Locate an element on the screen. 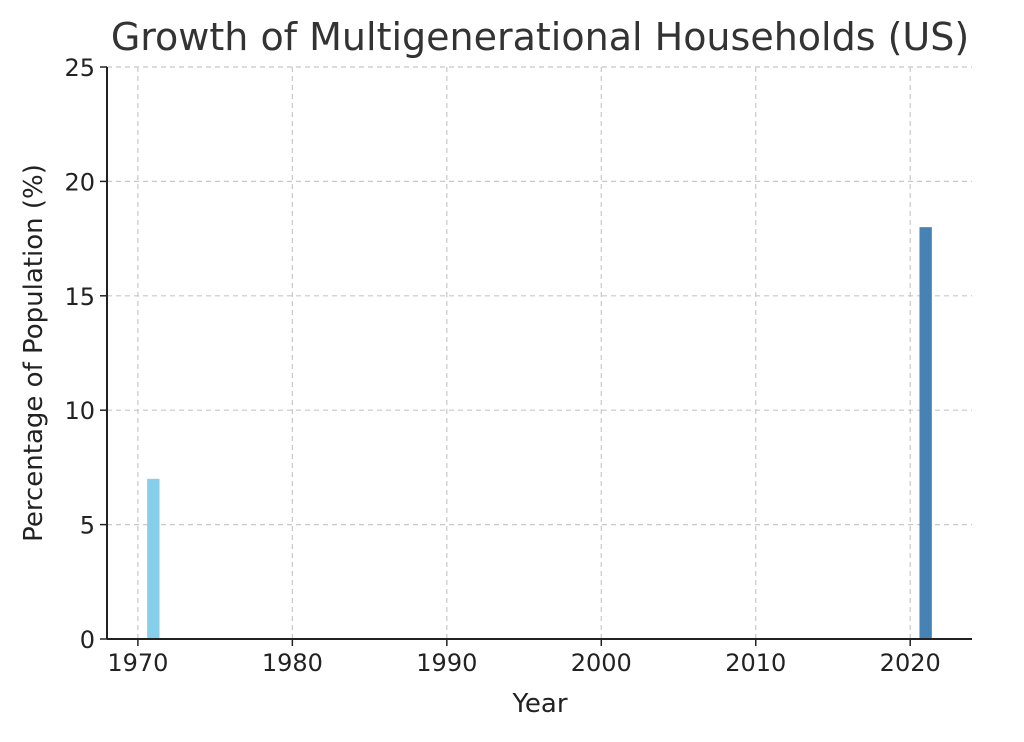 This screenshot has width=1024, height=742. x-tick-label: 1990 is located at coordinates (446, 663).